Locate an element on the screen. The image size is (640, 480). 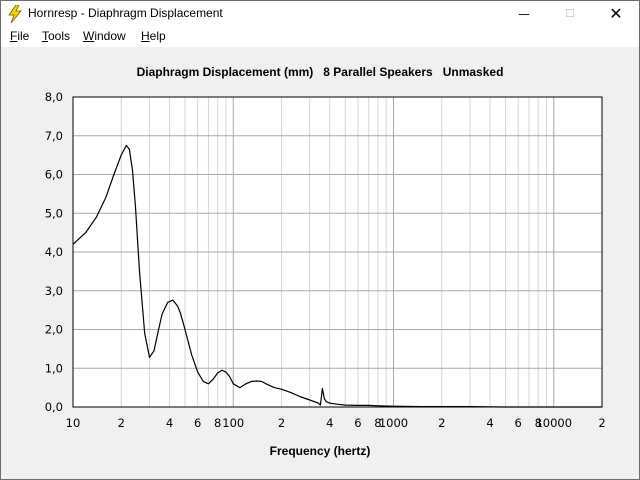
menu-file: File is located at coordinates (19, 36).